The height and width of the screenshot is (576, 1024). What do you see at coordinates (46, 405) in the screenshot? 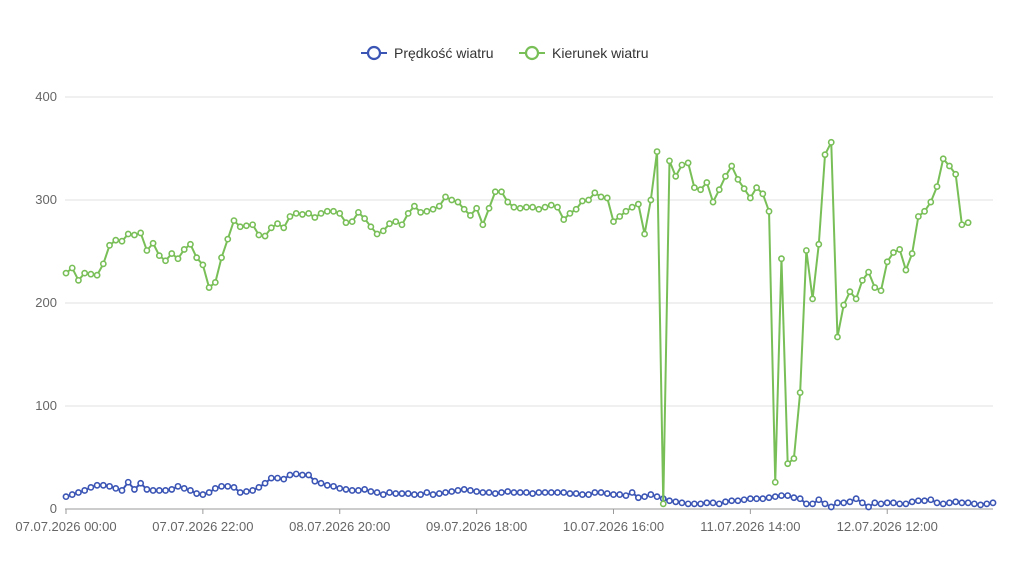
I see `y-tick-label: 100` at bounding box center [46, 405].